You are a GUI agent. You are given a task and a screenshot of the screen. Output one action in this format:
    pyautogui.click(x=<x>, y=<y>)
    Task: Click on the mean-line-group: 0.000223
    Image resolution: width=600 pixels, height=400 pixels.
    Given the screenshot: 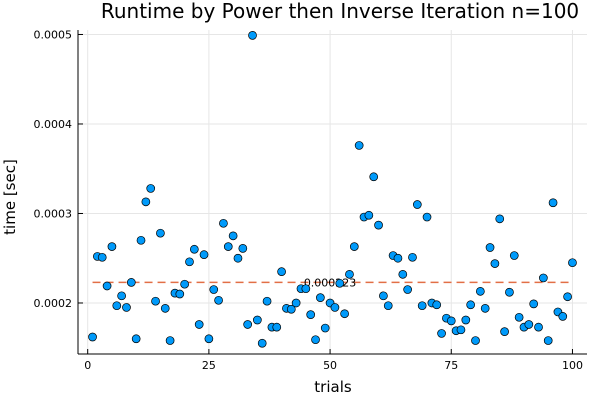 What is the action you would take?
    pyautogui.click(x=332, y=282)
    